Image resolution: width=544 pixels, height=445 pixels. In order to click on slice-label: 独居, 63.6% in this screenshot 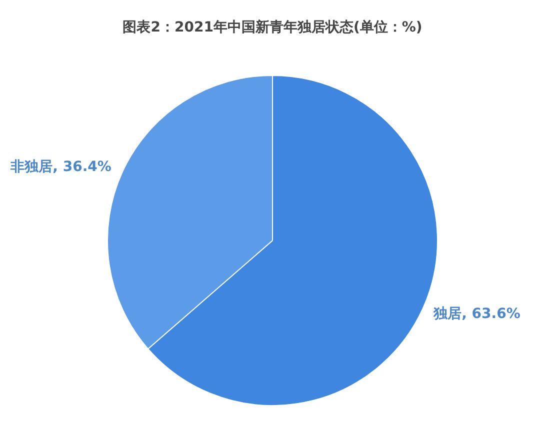, I will do `click(476, 314)`.